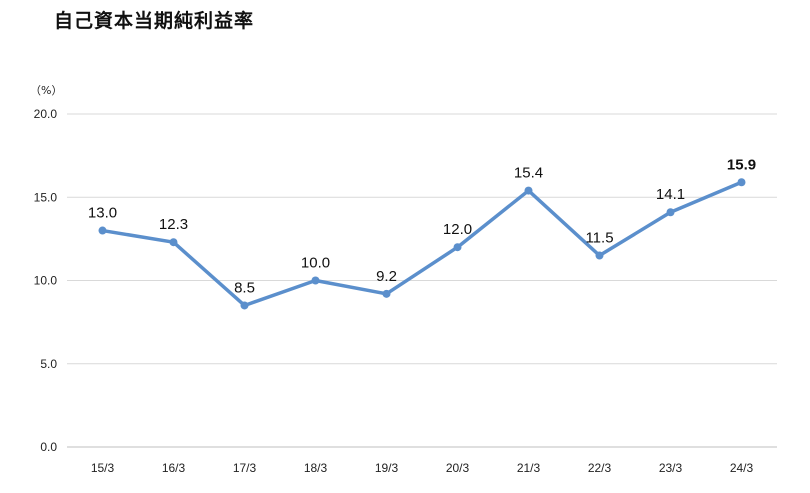 This screenshot has width=810, height=493. Describe the element at coordinates (46, 114) in the screenshot. I see `y-tick-label: 20.0` at that location.